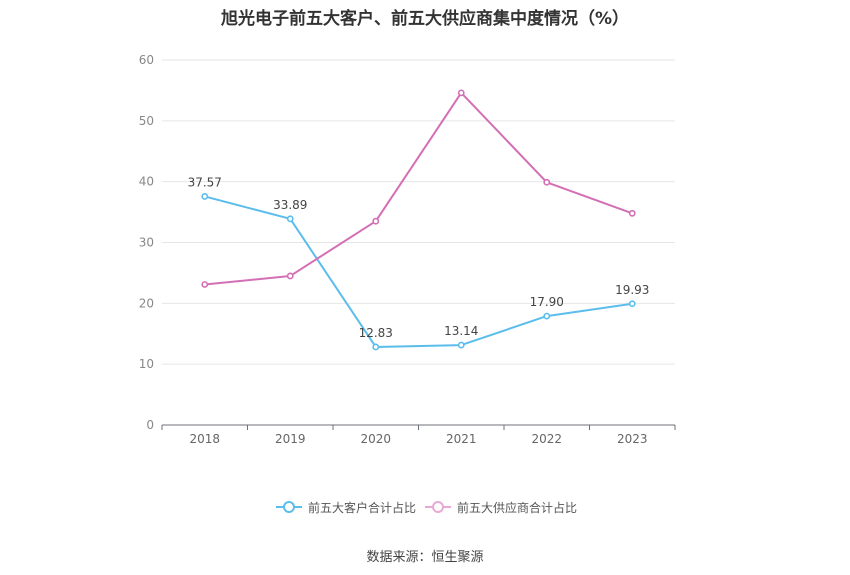 This screenshot has width=850, height=575. Describe the element at coordinates (438, 507) in the screenshot. I see `legend-marker-suppliers-icon` at that location.